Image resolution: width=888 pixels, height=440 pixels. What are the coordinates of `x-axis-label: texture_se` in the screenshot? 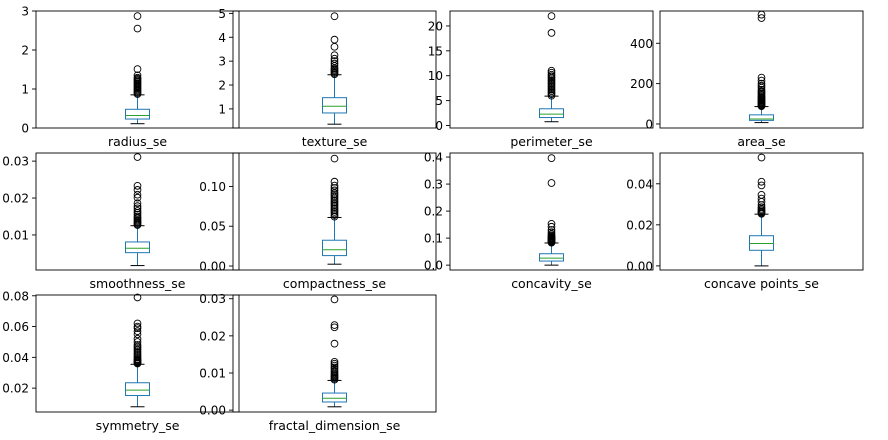 It's located at (335, 141).